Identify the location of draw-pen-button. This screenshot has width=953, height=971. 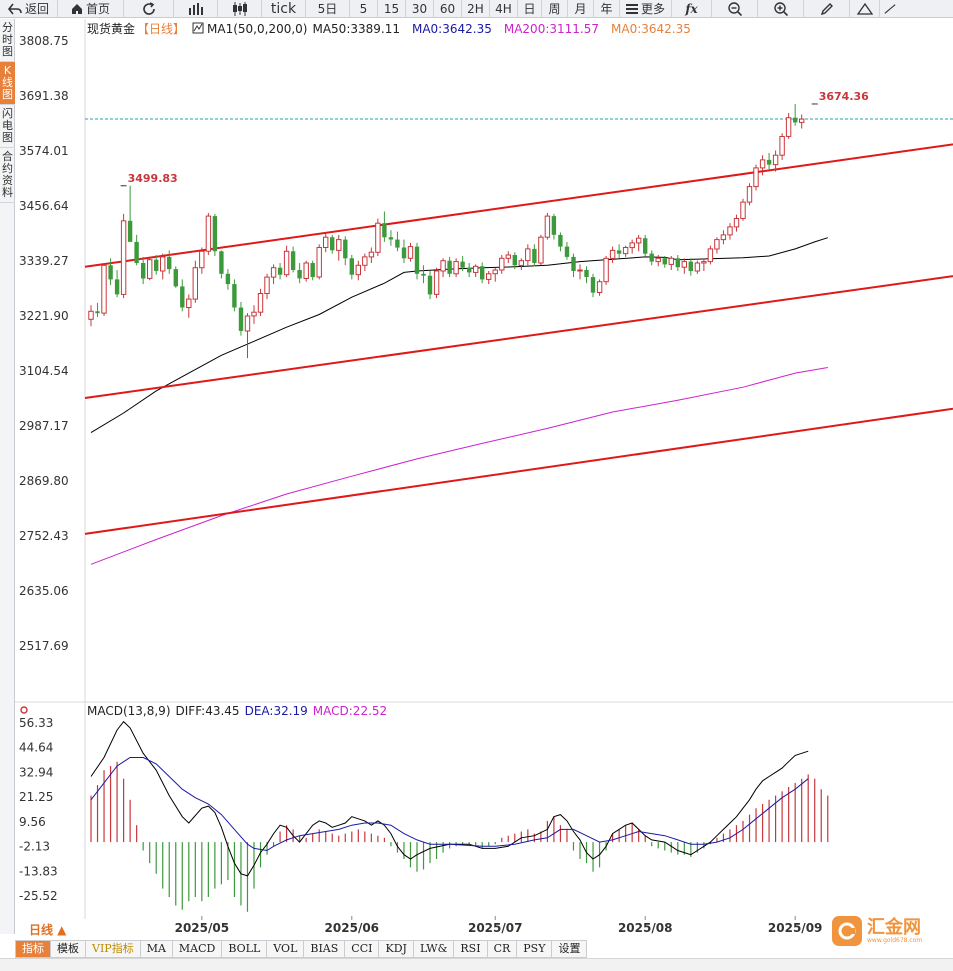
(827, 9).